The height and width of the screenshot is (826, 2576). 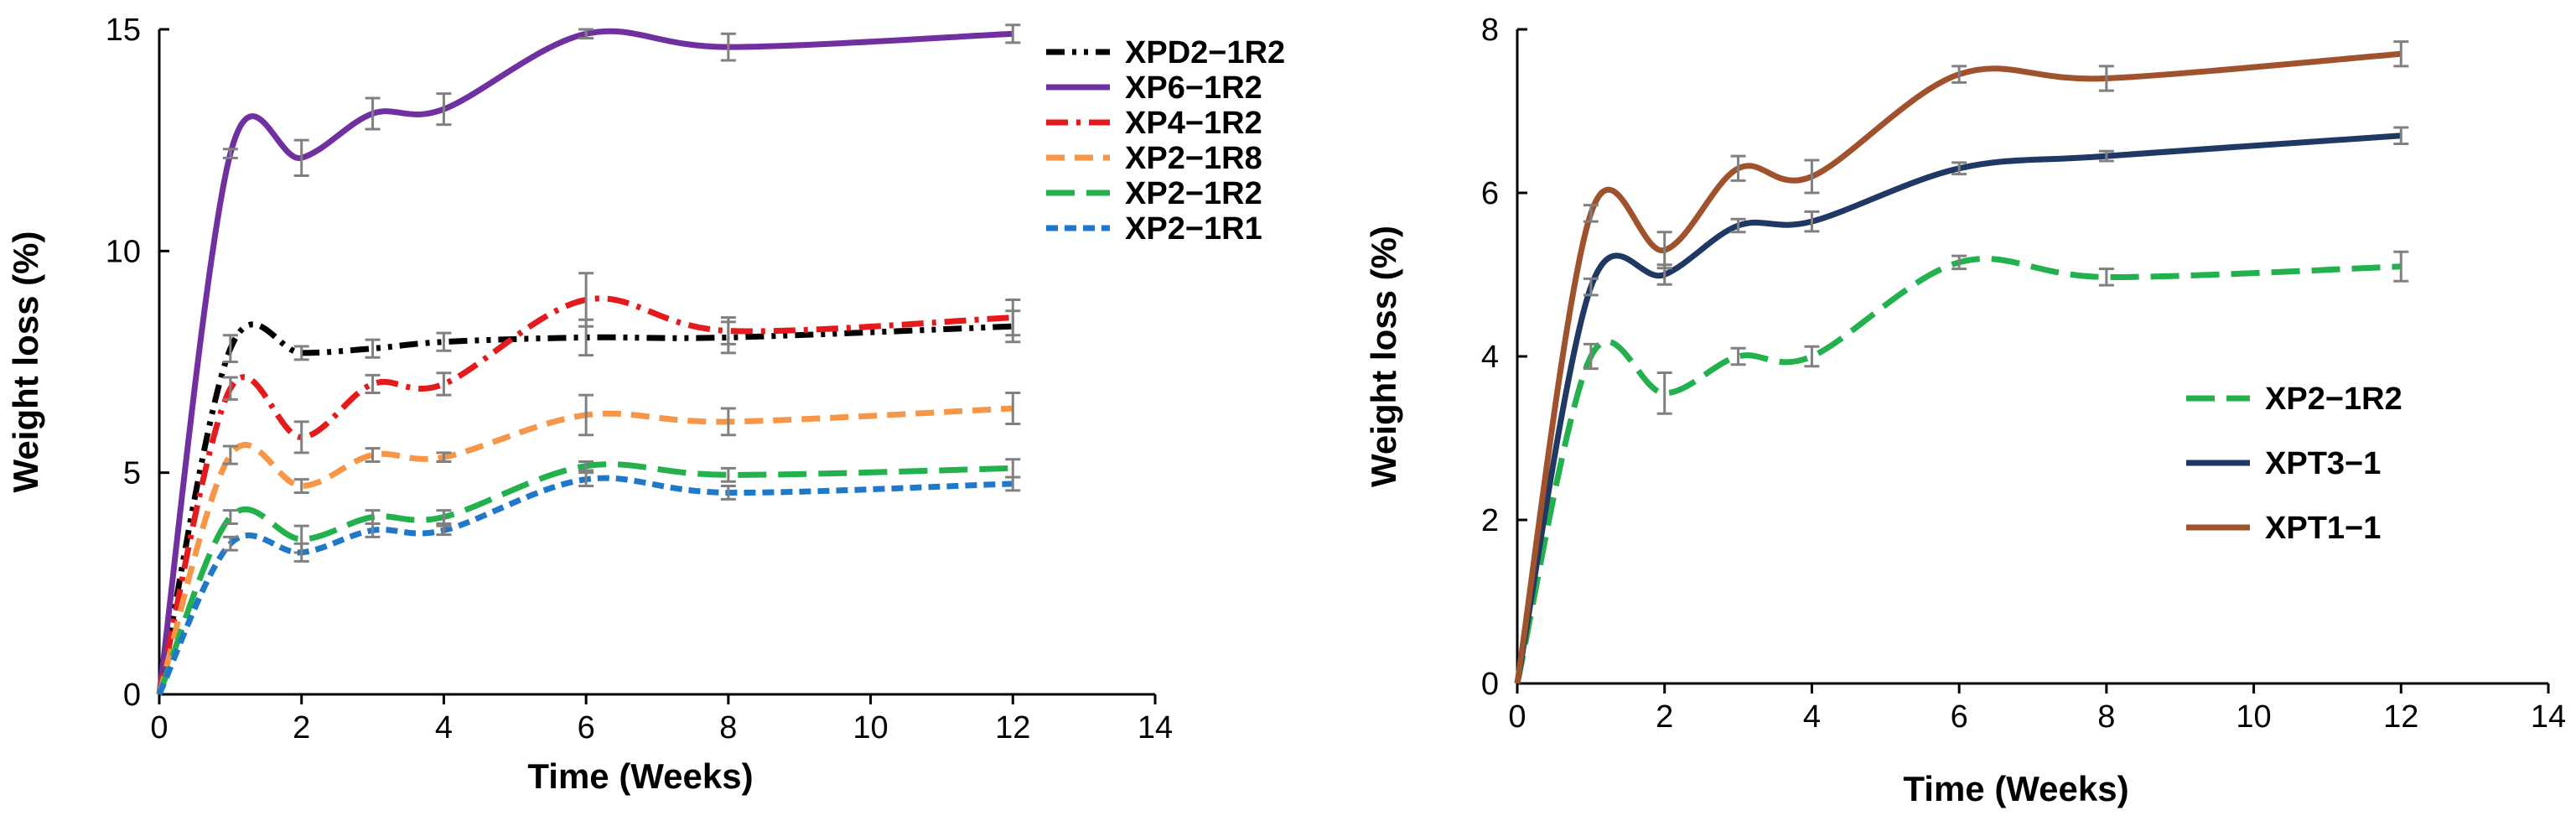 I want to click on legend-item: XP2−1R1, so click(x=1154, y=229).